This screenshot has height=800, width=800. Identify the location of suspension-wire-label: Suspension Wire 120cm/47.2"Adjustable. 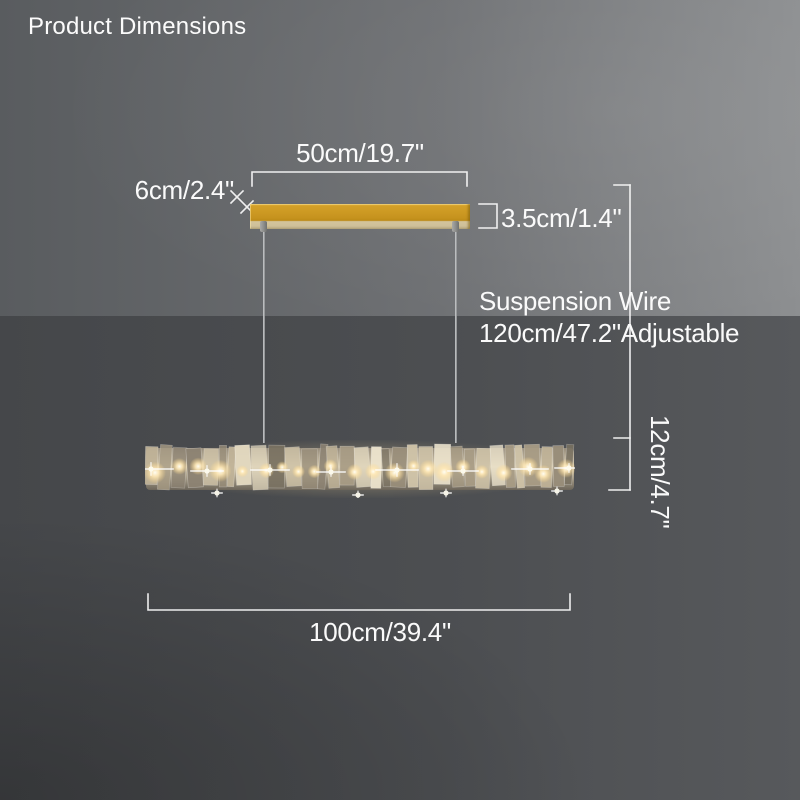
(609, 317).